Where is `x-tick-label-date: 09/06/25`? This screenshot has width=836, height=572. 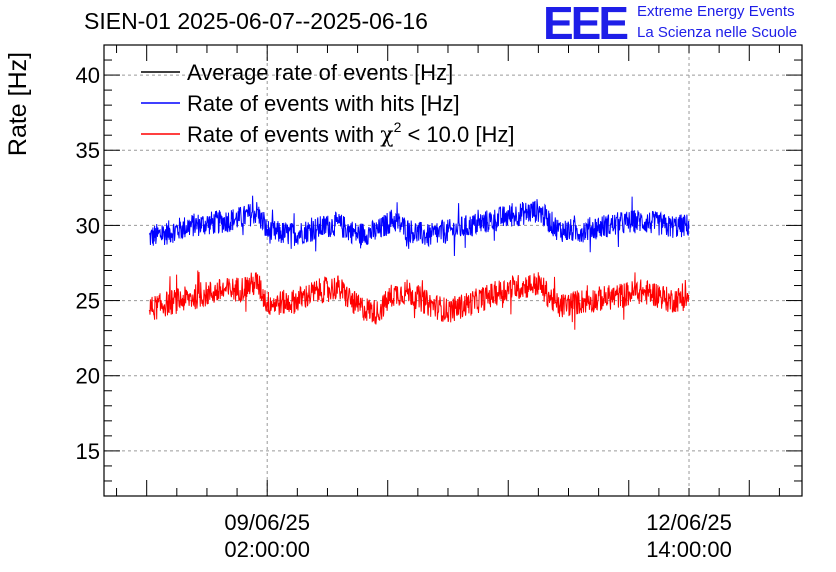 x-tick-label-date: 09/06/25 is located at coordinates (267, 522).